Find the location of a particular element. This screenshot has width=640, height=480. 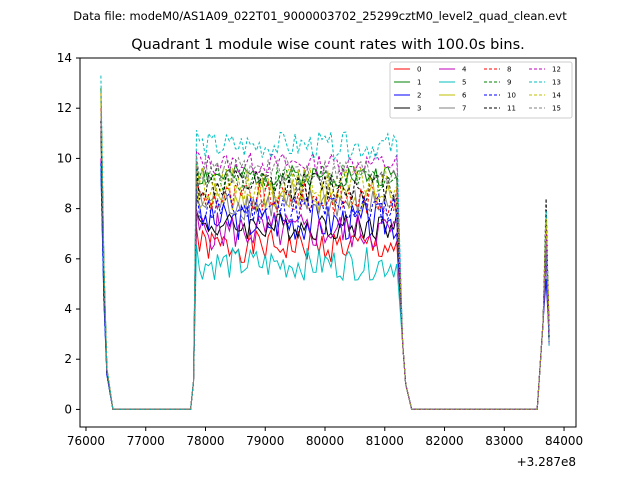

legend-label: 9 is located at coordinates (509, 83).